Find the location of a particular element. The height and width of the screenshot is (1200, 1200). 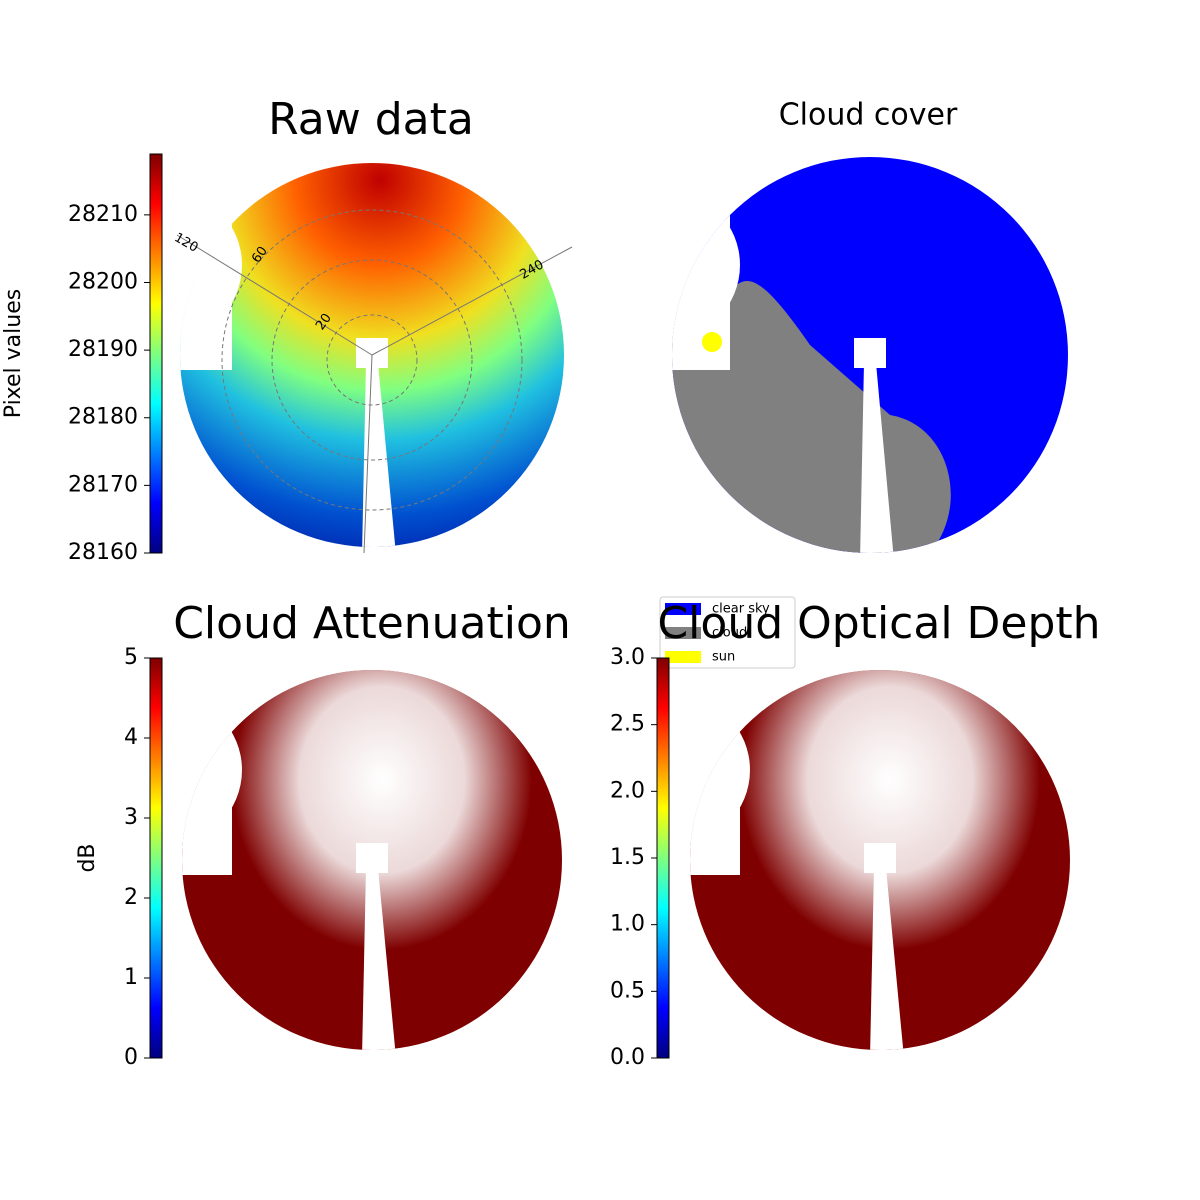

polar-grid is located at coordinates (374, 381).